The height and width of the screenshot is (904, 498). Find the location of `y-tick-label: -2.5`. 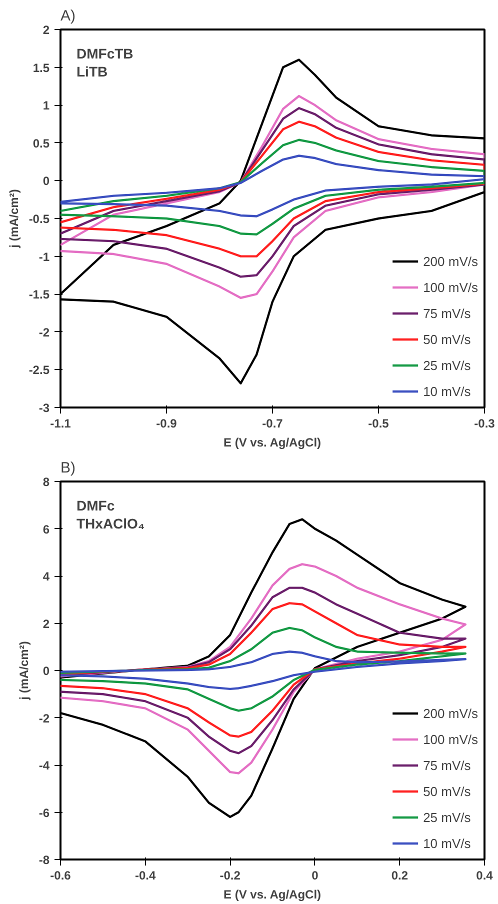

y-tick-label: -2.5 is located at coordinates (39, 370).